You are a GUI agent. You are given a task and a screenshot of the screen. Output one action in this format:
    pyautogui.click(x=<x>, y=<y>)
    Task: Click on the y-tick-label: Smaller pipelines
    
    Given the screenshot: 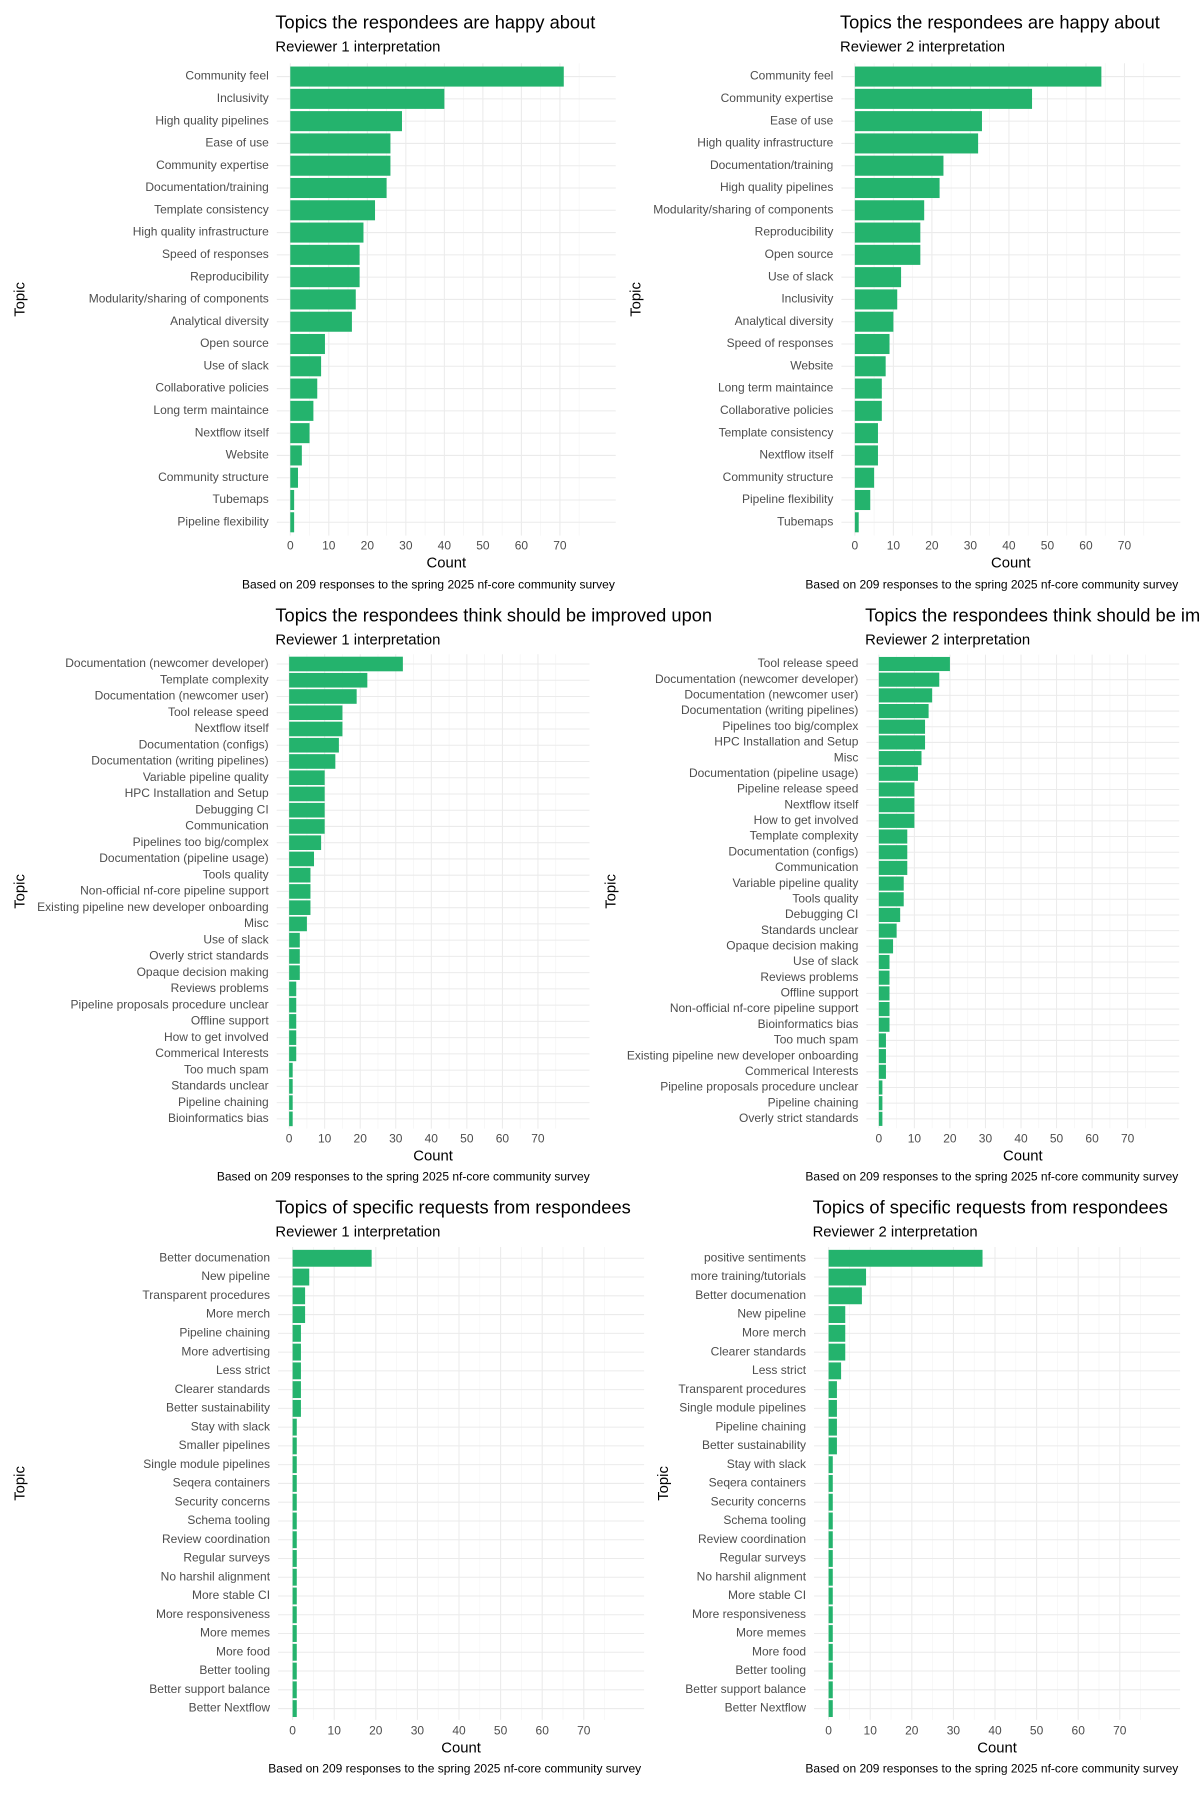 What is the action you would take?
    pyautogui.click(x=224, y=1445)
    